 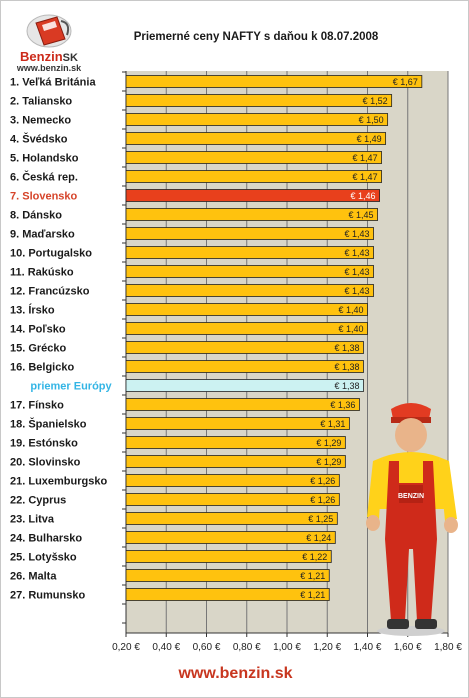 I want to click on category-label: 18. Španielsko, so click(x=48, y=424).